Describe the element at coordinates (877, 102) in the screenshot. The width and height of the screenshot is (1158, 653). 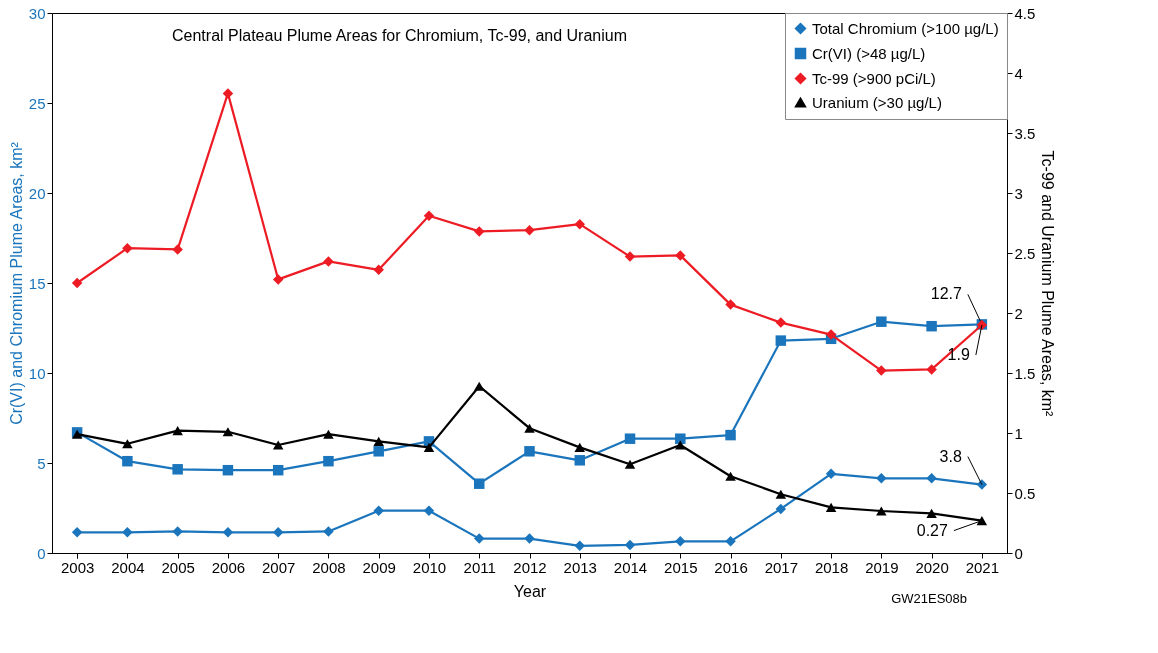
I see `legend-label: Uranium (>30 µg/L)` at that location.